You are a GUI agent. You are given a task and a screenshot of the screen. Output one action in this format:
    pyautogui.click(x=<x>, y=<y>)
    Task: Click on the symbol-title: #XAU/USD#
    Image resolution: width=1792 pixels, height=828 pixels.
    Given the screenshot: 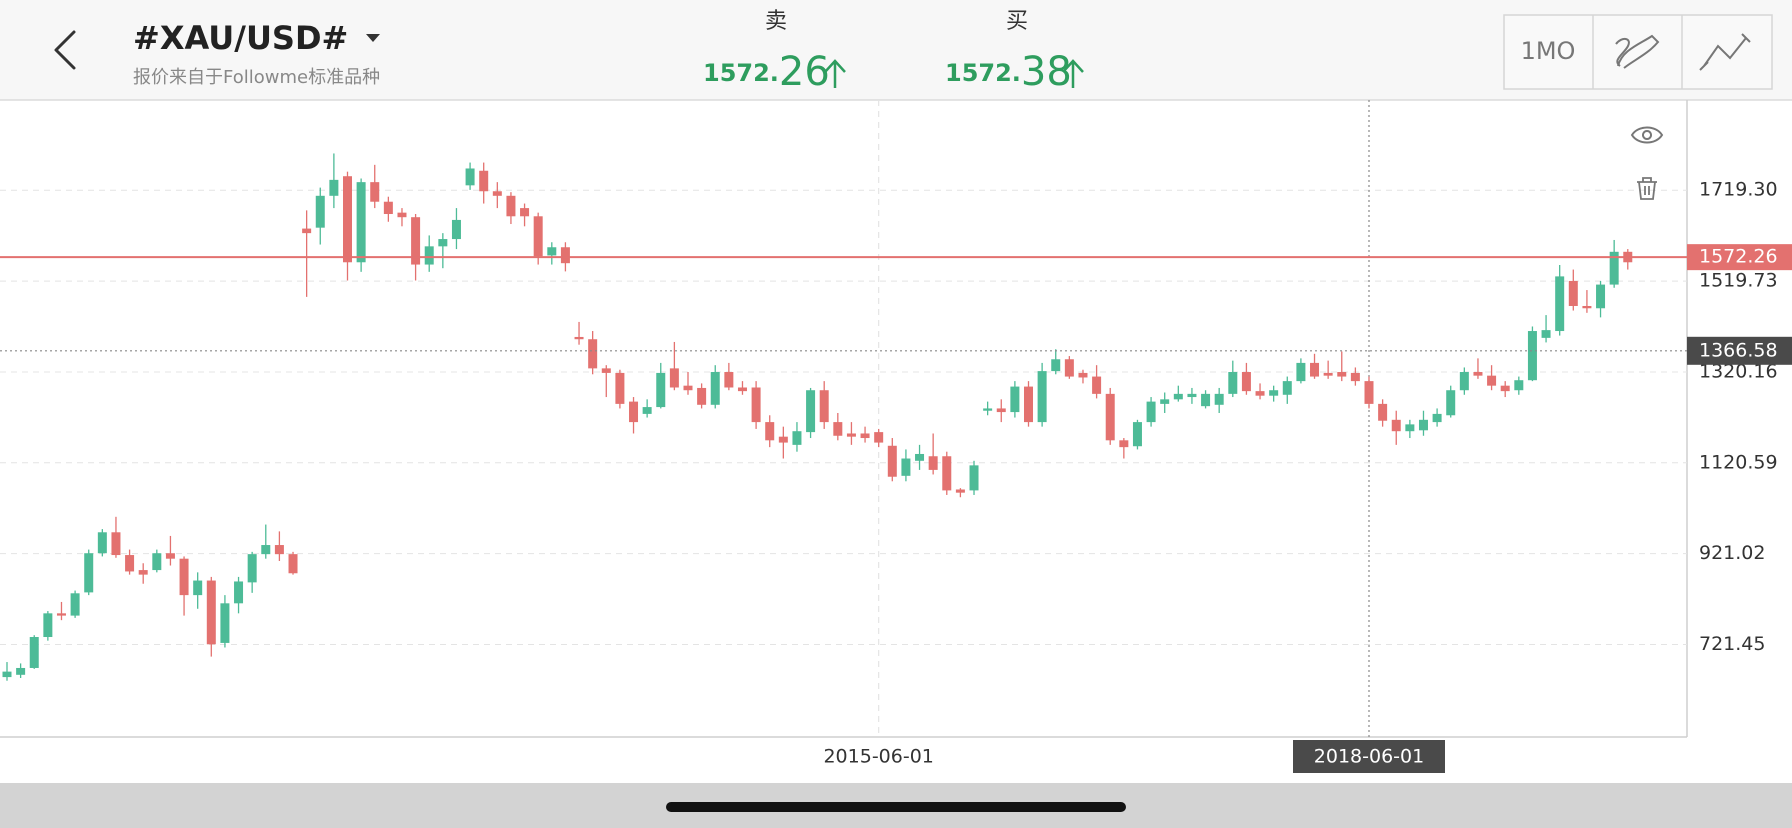 What is the action you would take?
    pyautogui.click(x=240, y=38)
    